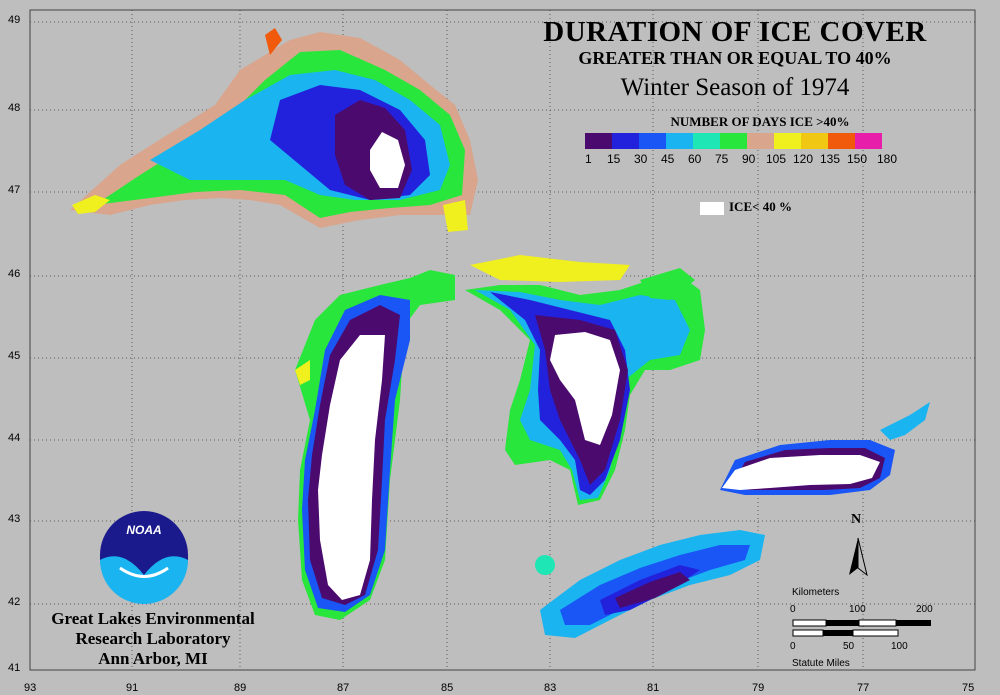 This screenshot has width=1000, height=695. I want to click on map-title: DURATION OF ICE COVER, so click(735, 32).